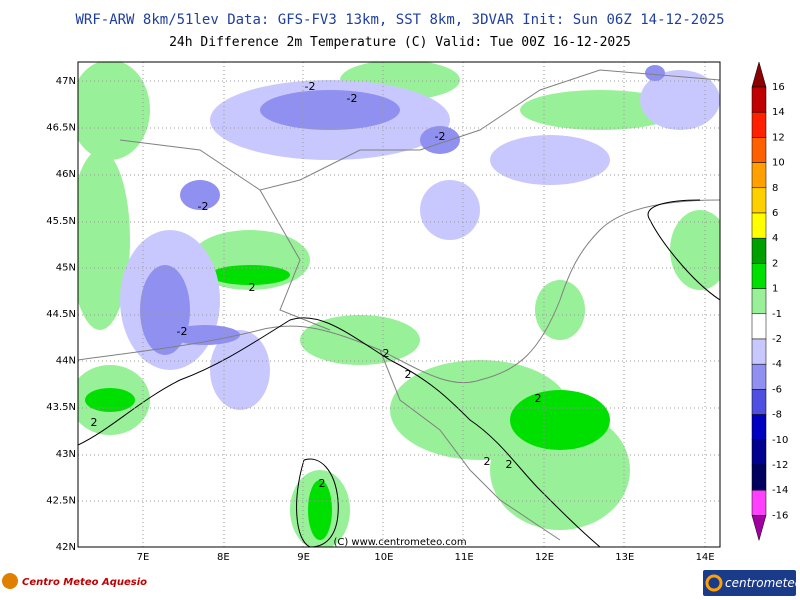 This screenshot has width=800, height=600. What do you see at coordinates (61, 314) in the screenshot?
I see `lat-label: 44.5N` at bounding box center [61, 314].